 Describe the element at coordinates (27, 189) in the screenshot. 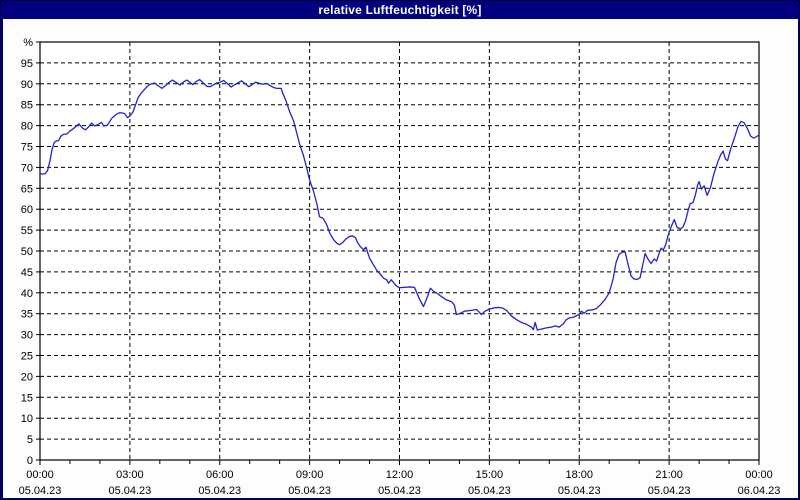

I see `y-axis-label: 65` at that location.